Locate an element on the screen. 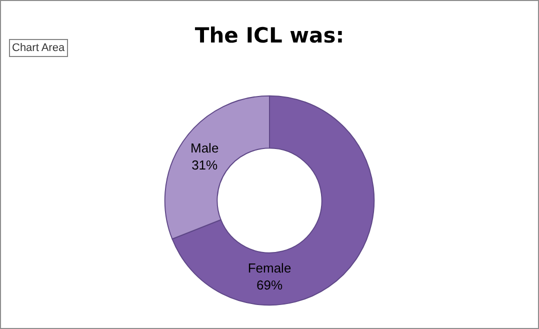 Image resolution: width=539 pixels, height=329 pixels. data-label: 31% is located at coordinates (205, 164).